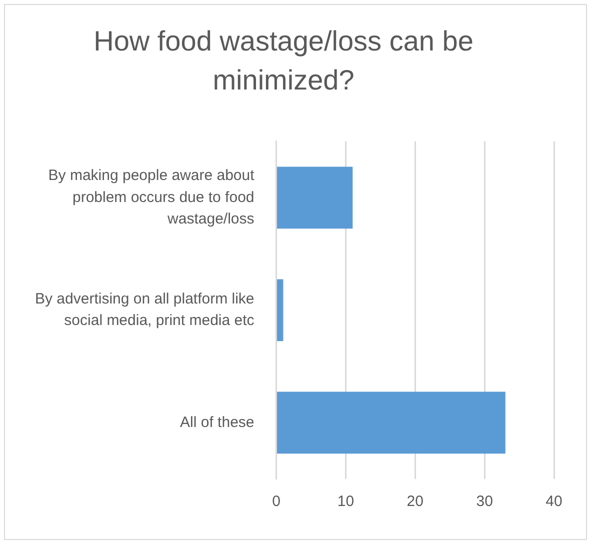 Image resolution: width=593 pixels, height=544 pixels. I want to click on x-tick-label: 20, so click(415, 501).